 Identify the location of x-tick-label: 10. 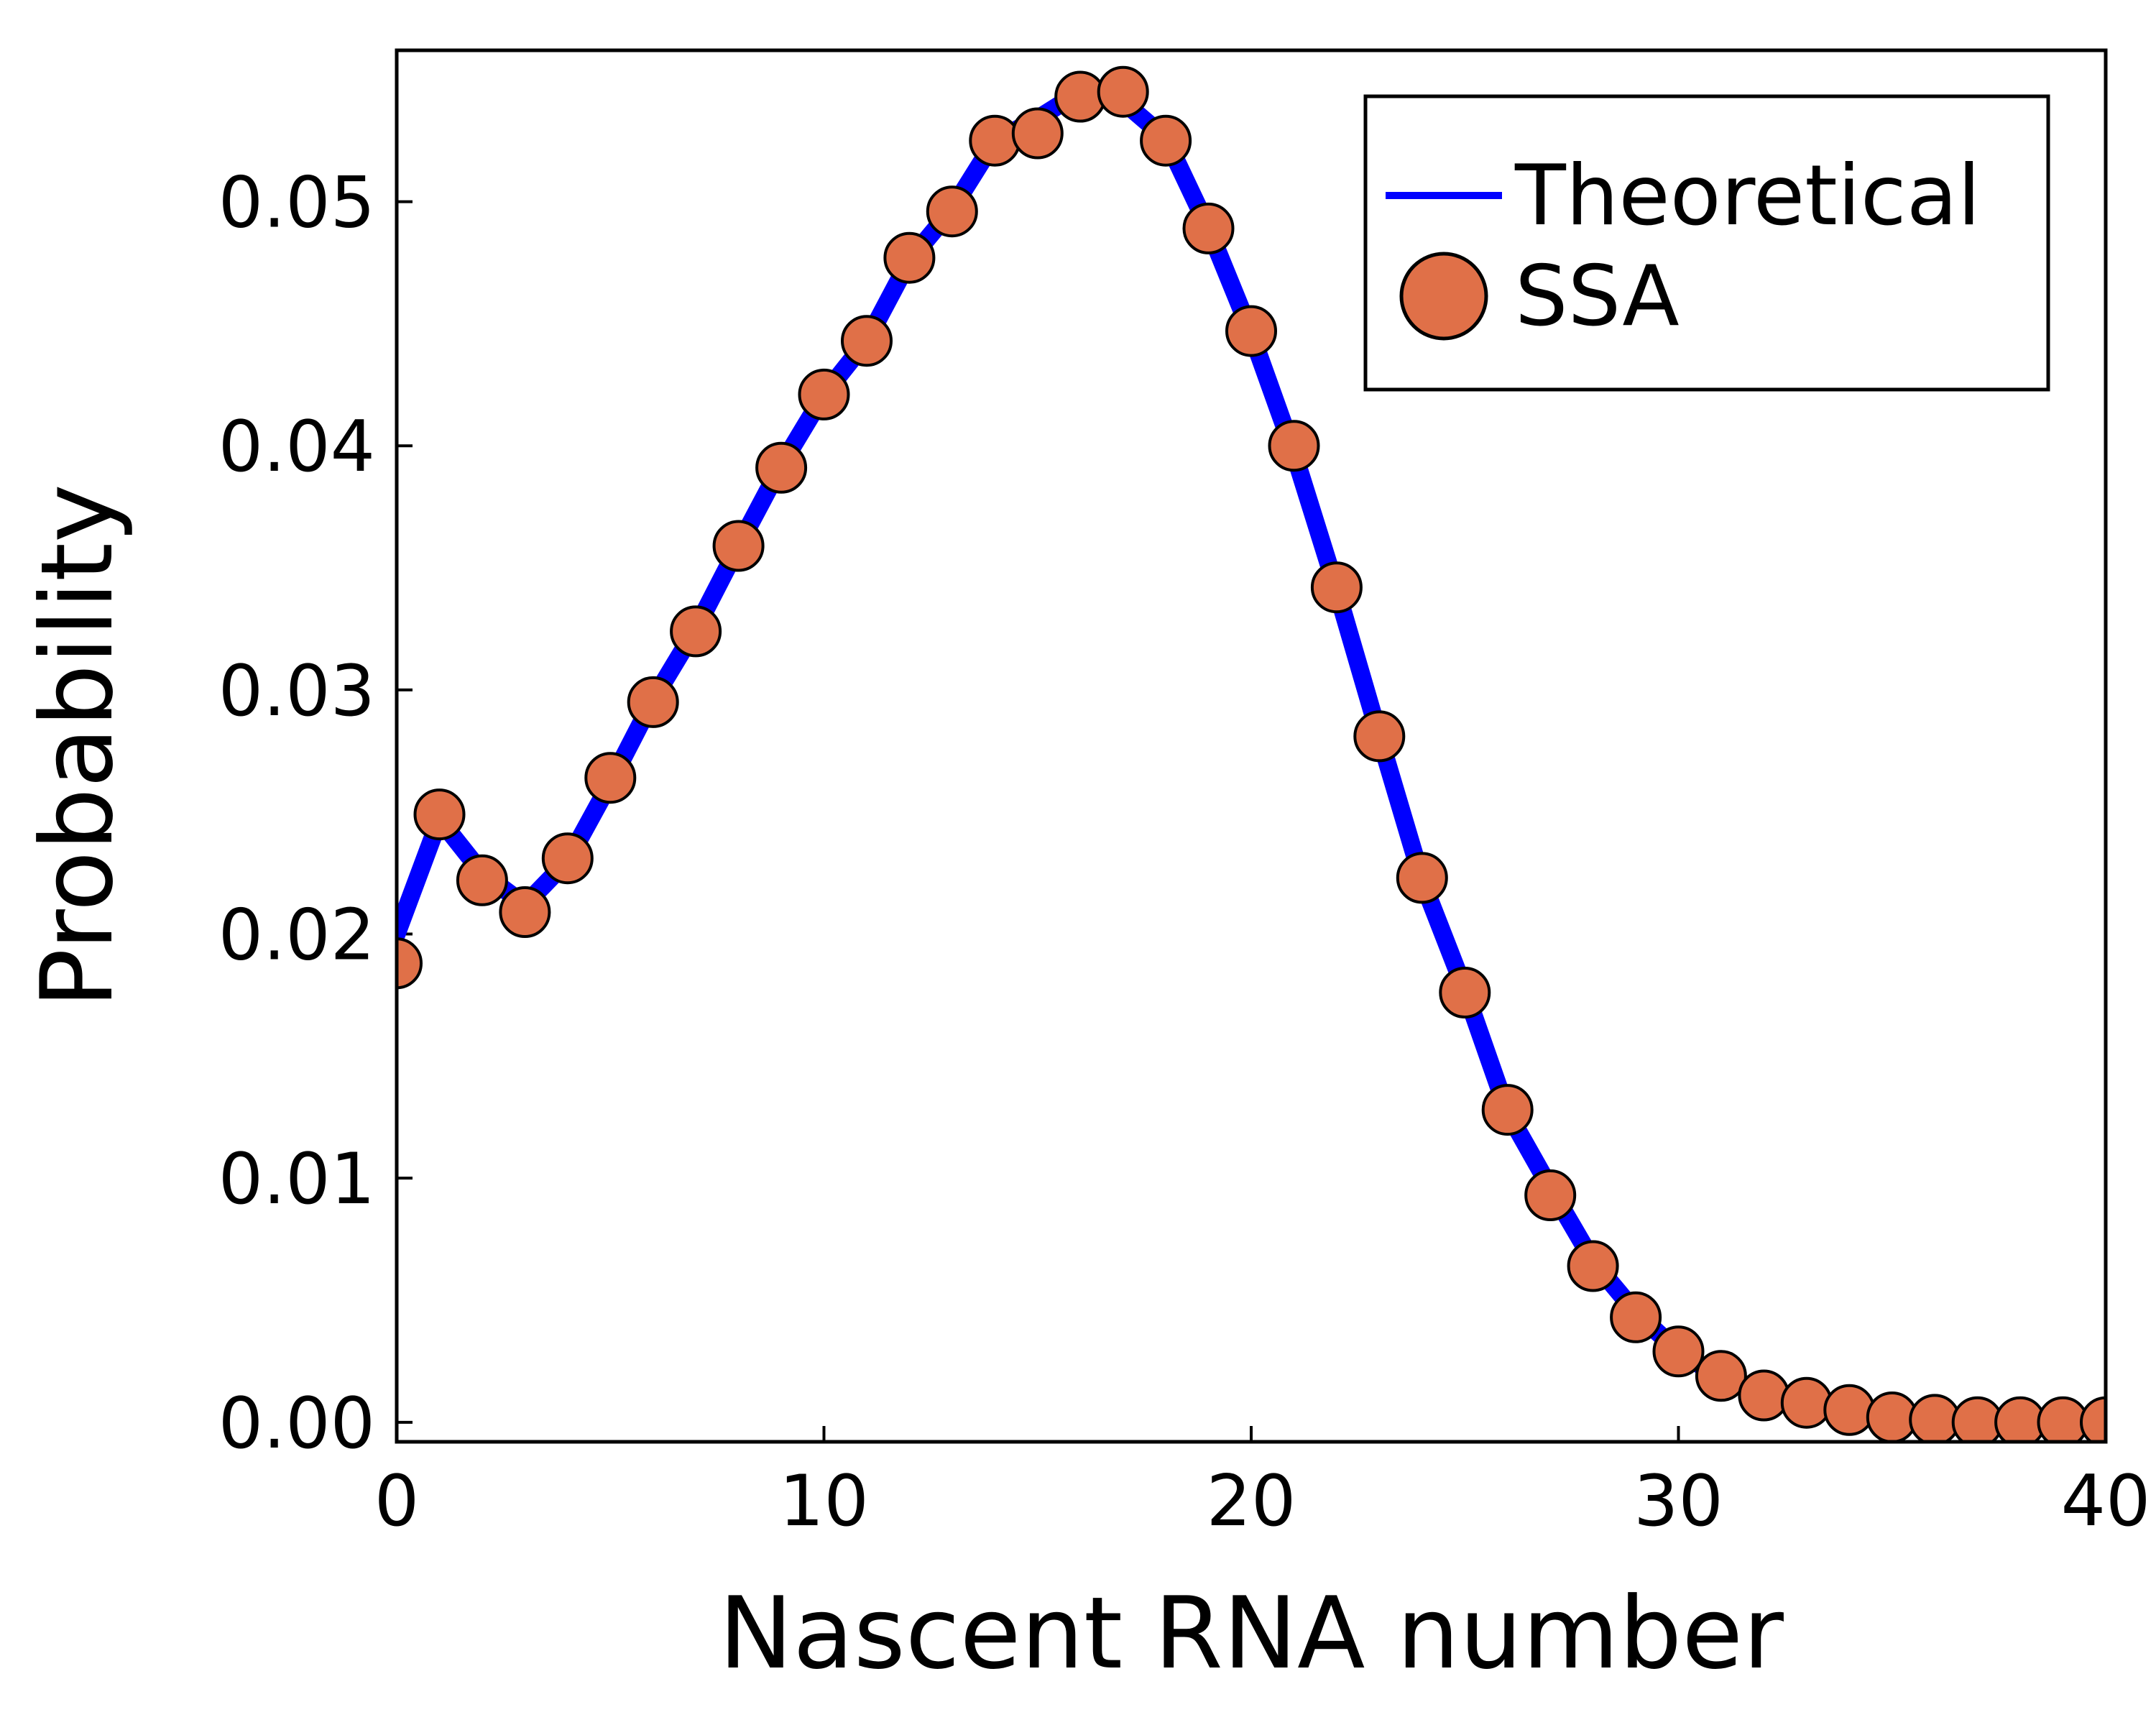
(824, 1501).